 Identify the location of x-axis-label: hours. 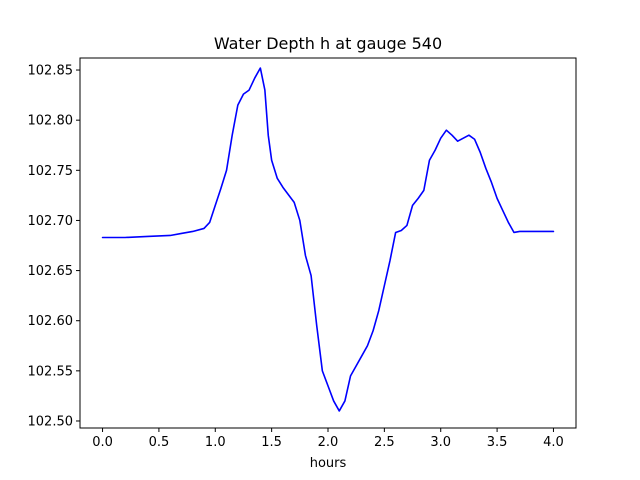
(328, 463).